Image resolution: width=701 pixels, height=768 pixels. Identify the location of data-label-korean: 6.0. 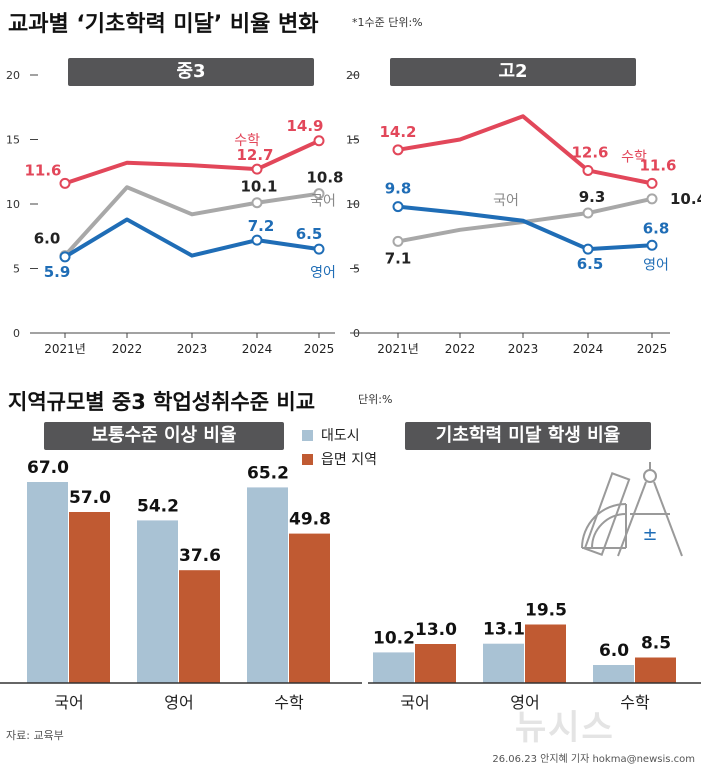
(47, 239).